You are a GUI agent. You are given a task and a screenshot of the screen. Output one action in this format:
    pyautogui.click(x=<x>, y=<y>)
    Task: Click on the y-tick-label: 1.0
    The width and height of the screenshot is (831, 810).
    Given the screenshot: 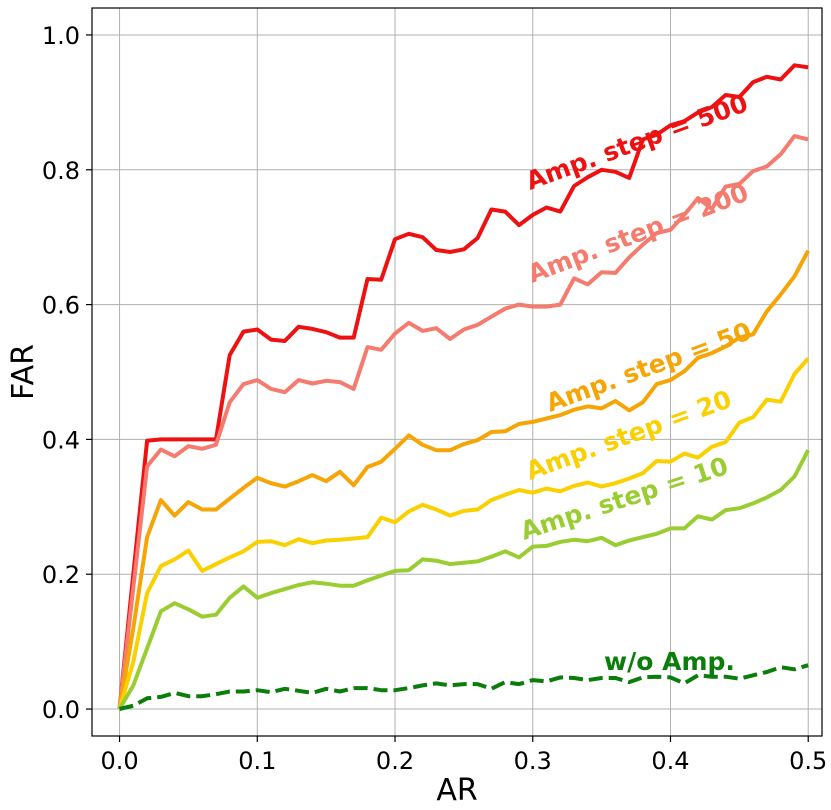 What is the action you would take?
    pyautogui.click(x=61, y=36)
    